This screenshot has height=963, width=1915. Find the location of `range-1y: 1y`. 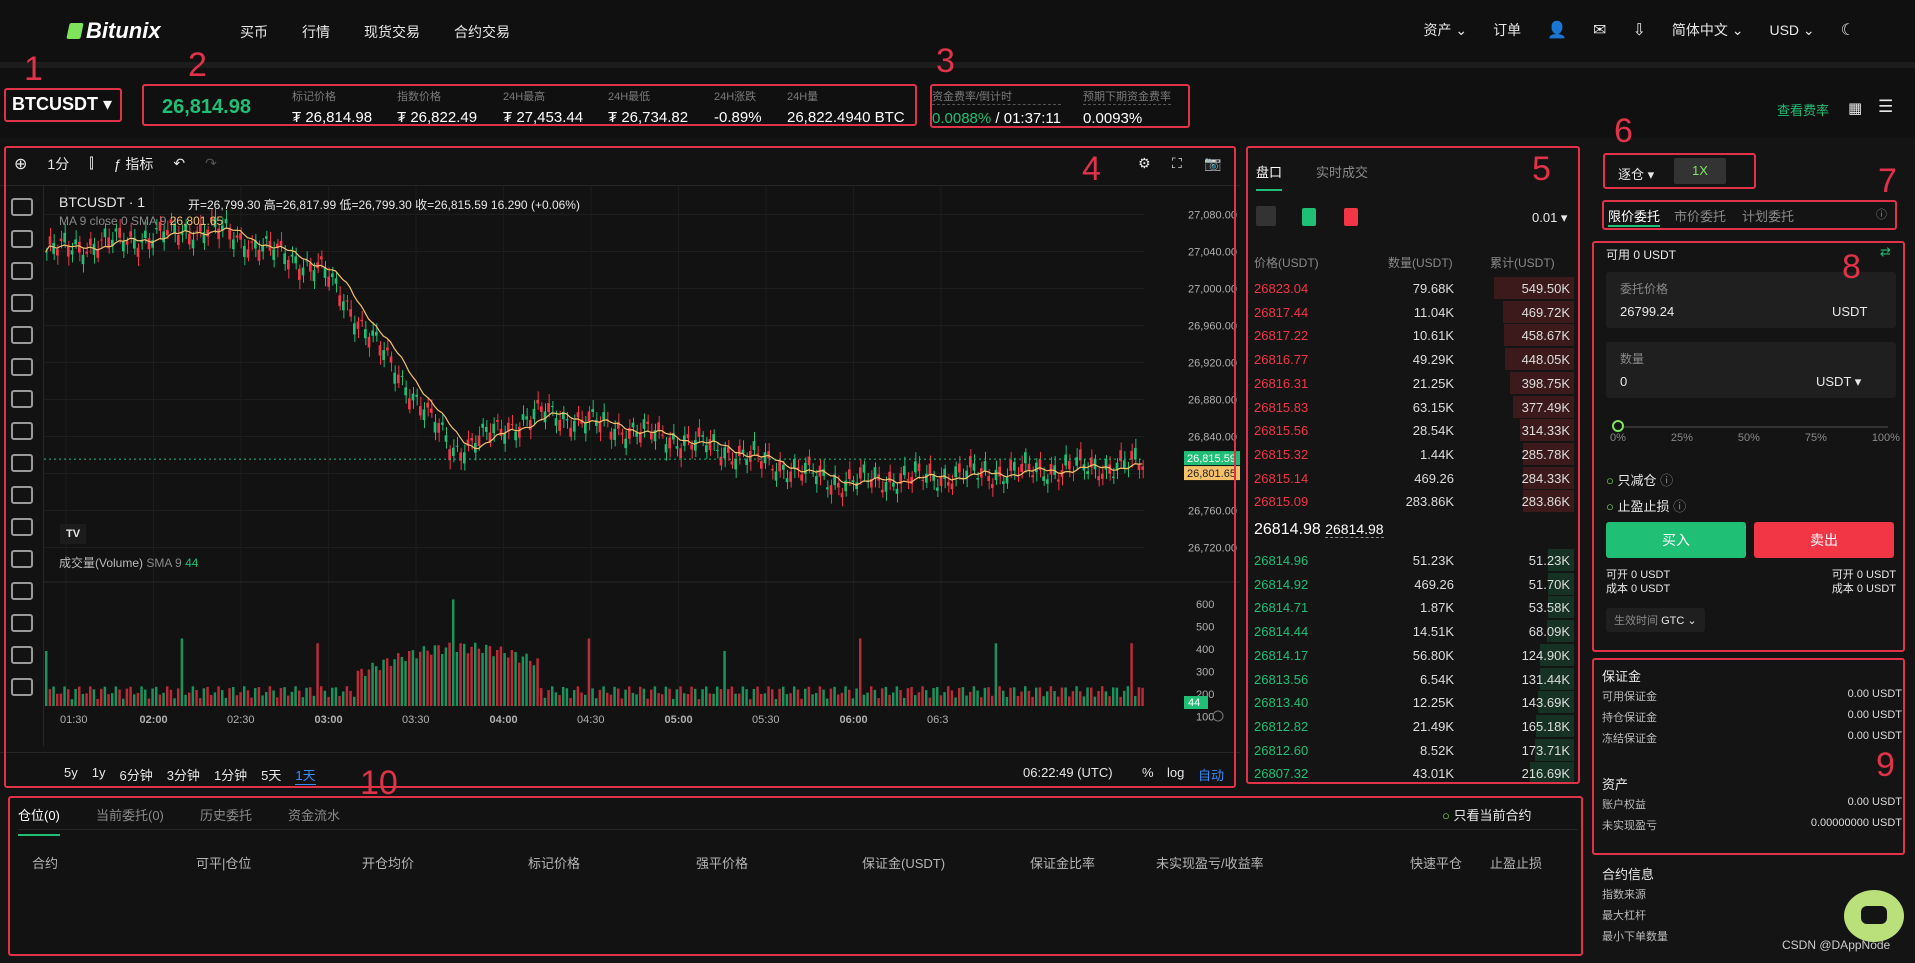

range-1y: 1y is located at coordinates (98, 772).